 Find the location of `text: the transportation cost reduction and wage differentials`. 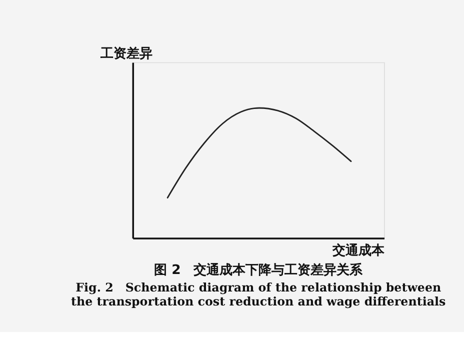

text: the transportation cost reduction and wage differentials is located at coordinates (258, 301).